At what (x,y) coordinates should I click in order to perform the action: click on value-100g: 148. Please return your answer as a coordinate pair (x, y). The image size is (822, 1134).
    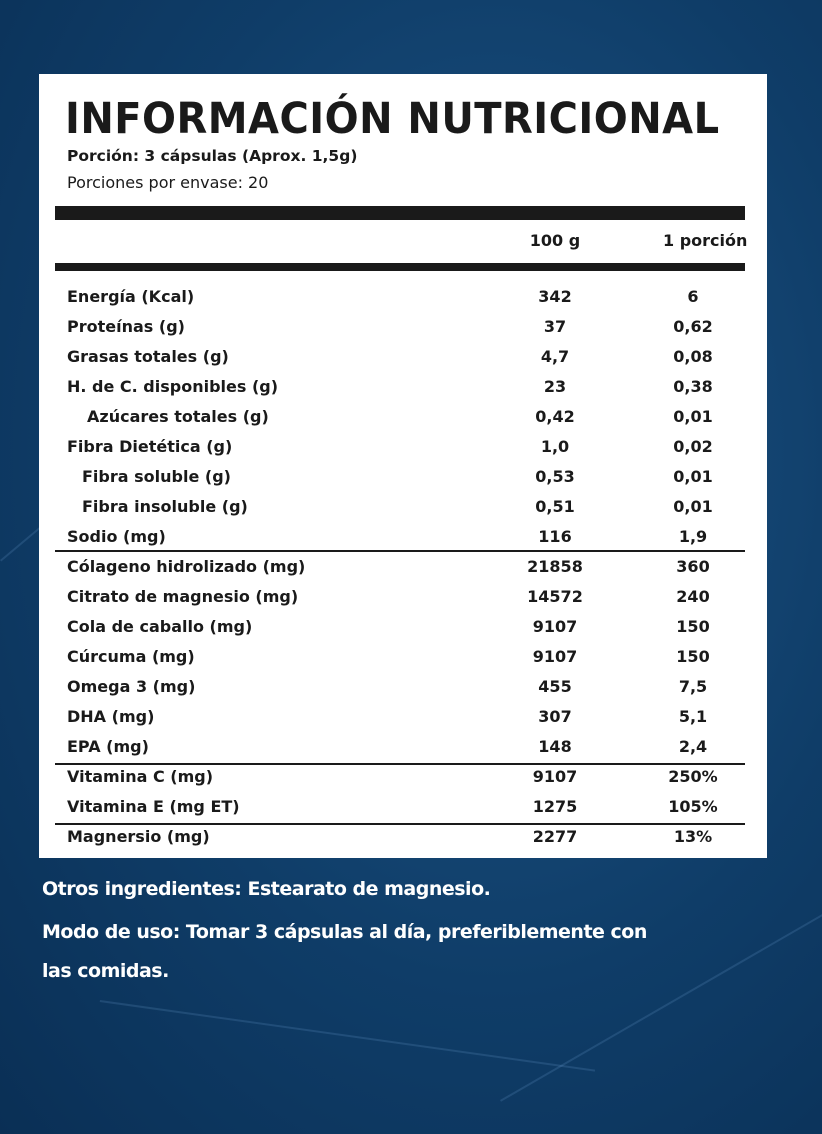
    Looking at the image, I should click on (555, 746).